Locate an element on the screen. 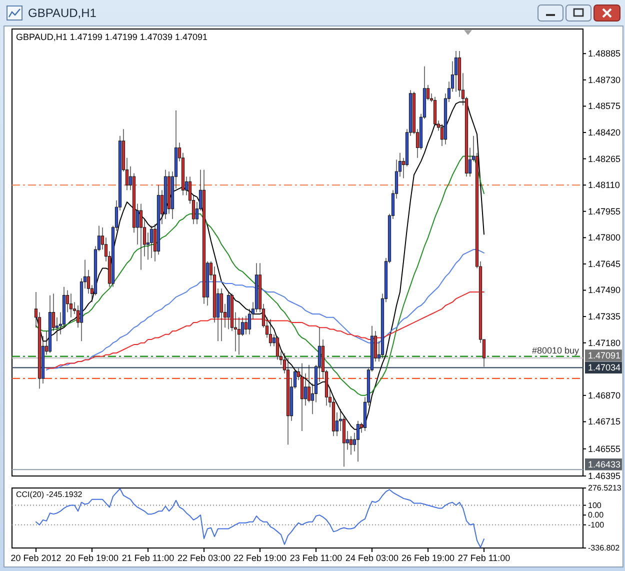 The height and width of the screenshot is (571, 625). x-tick-label: 23 Feb 11:00 is located at coordinates (316, 558).